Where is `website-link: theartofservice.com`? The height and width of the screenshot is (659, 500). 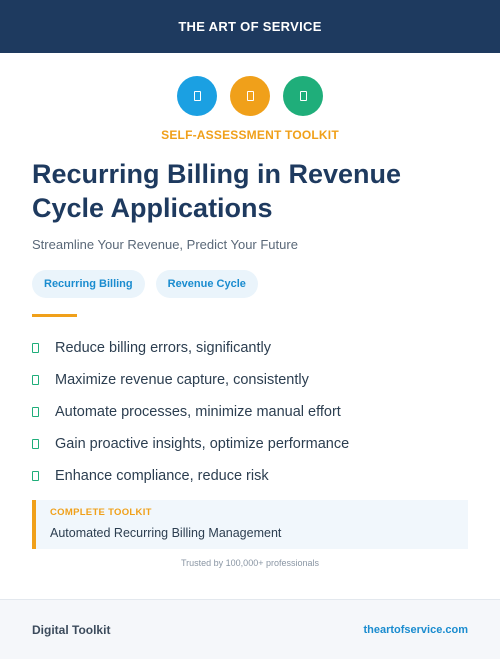
website-link: theartofservice.com is located at coordinates (415, 629).